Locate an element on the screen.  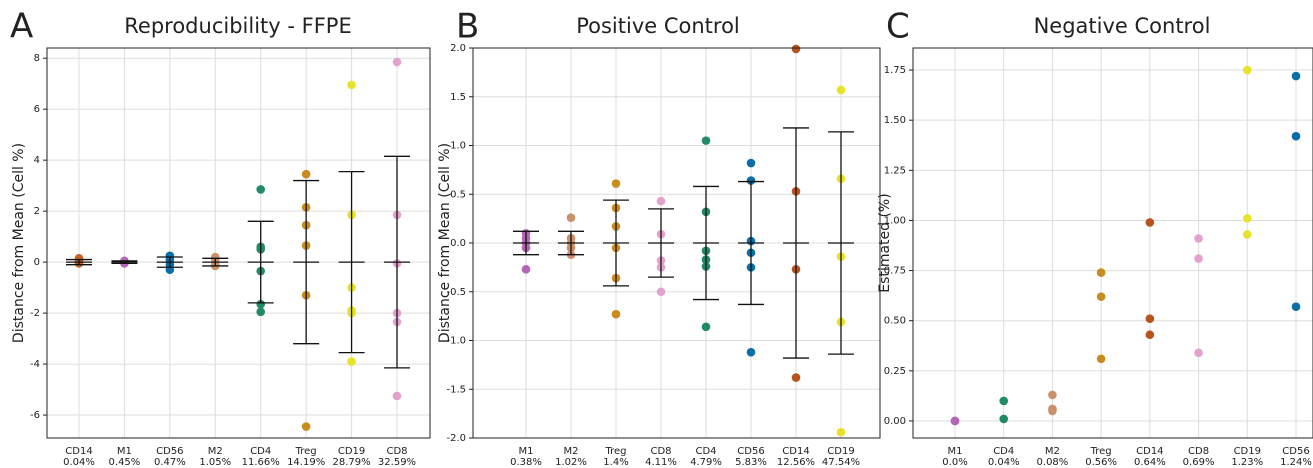
y-tick-label: 2 is located at coordinates (37, 211).